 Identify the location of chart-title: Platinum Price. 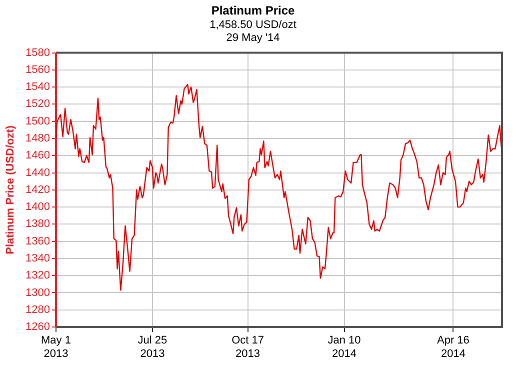
(253, 11).